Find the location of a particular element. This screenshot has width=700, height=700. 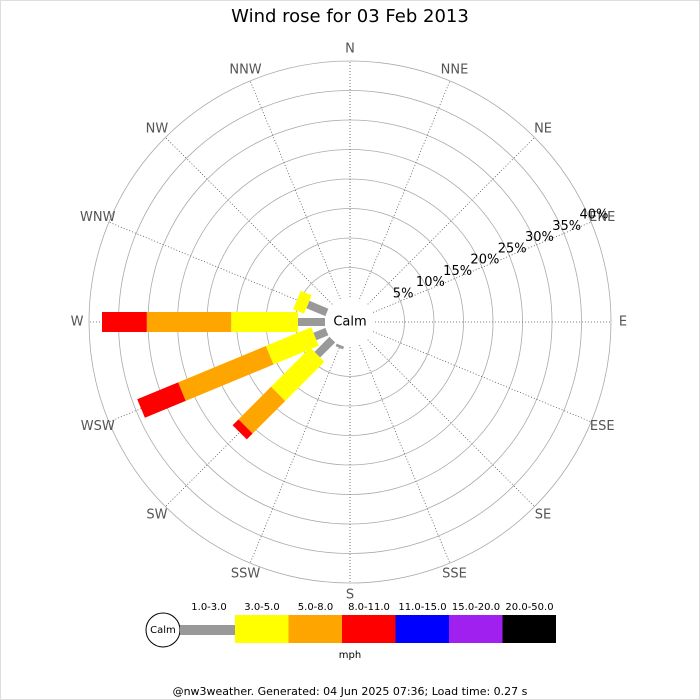

r-tick-label: 35% is located at coordinates (566, 226).